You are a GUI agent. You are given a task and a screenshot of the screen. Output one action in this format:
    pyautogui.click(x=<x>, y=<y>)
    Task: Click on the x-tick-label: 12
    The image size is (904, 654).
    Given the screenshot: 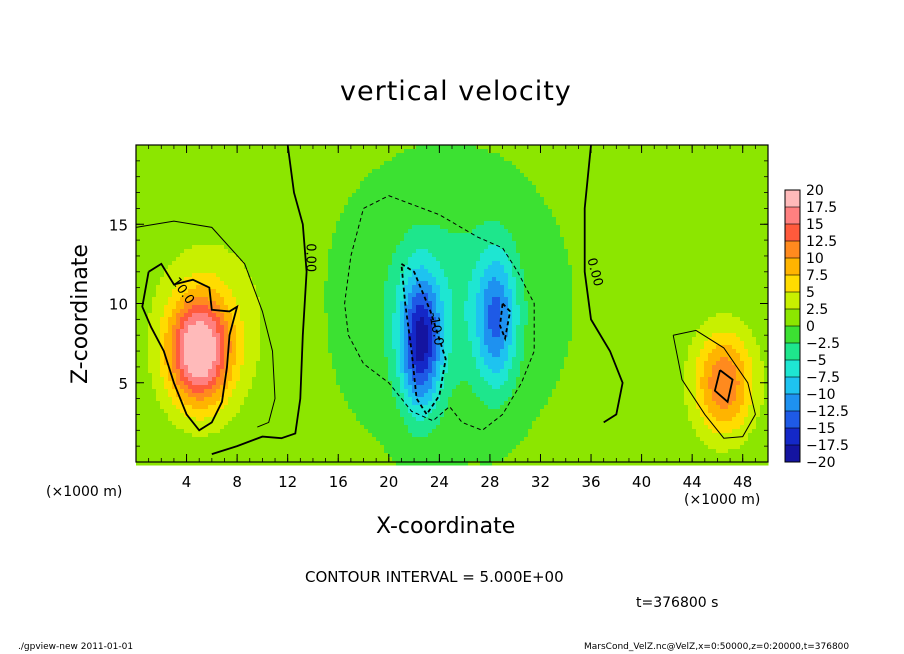 What is the action you would take?
    pyautogui.click(x=287, y=482)
    